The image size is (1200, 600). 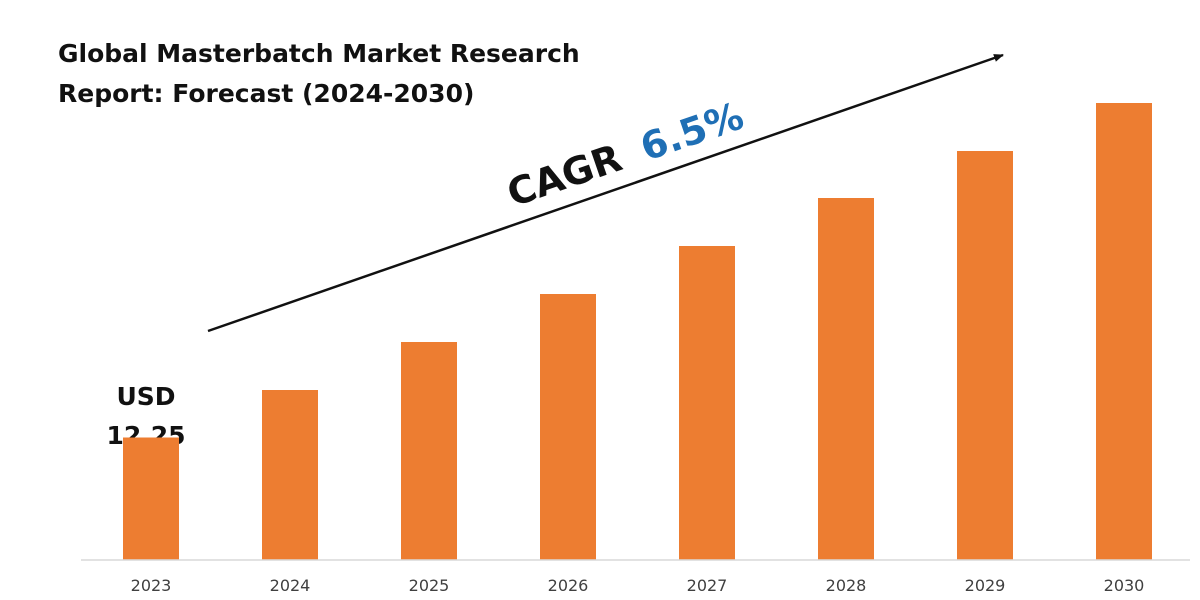 I want to click on chart-title-line-2: Report: Forecast (2024-2030), so click(x=266, y=93).